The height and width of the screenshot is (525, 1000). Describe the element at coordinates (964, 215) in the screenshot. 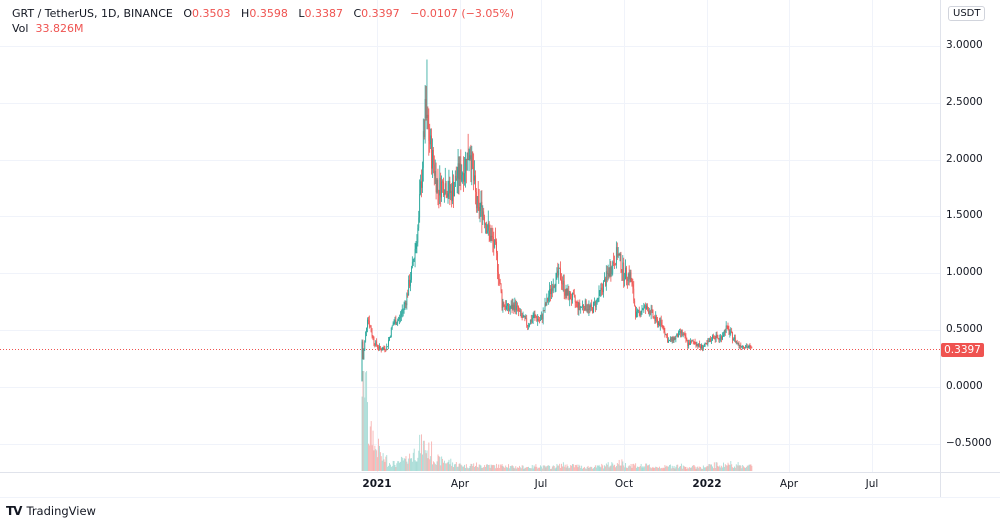

I see `price-tick-label: 1.5000` at that location.